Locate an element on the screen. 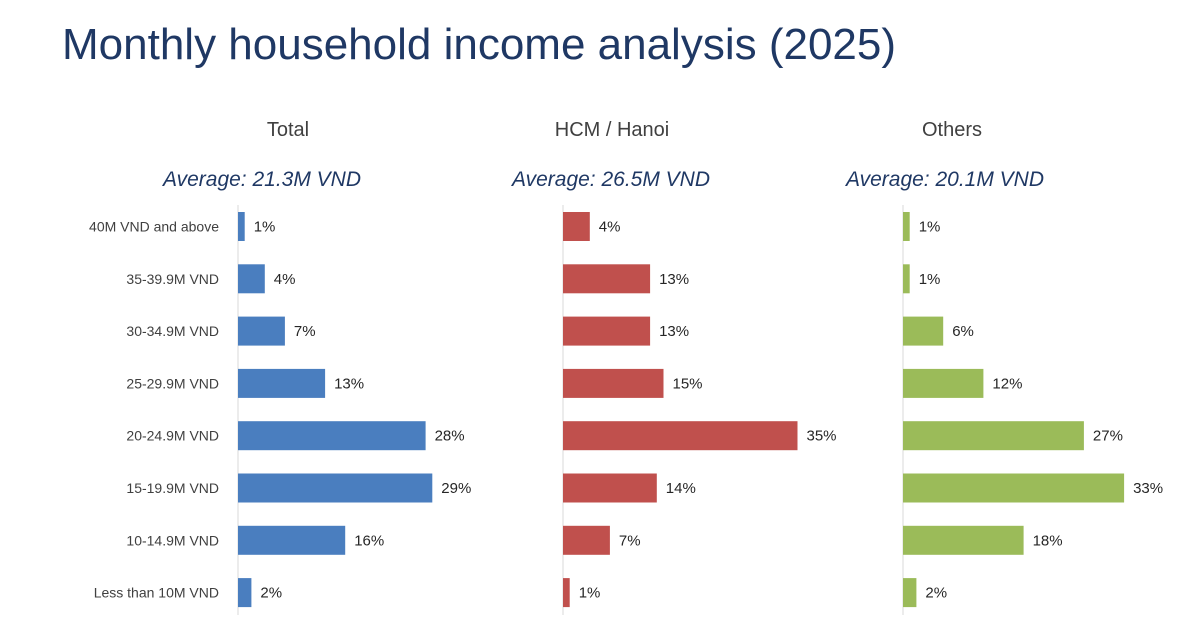 The image size is (1200, 637). panel-average-others: Average: 20.1M VND is located at coordinates (944, 179).